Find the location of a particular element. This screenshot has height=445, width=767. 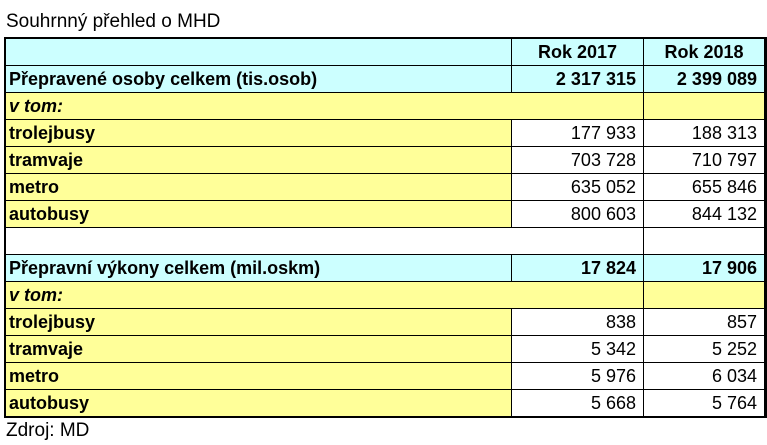

row-value-2018: 5 764 is located at coordinates (704, 403).